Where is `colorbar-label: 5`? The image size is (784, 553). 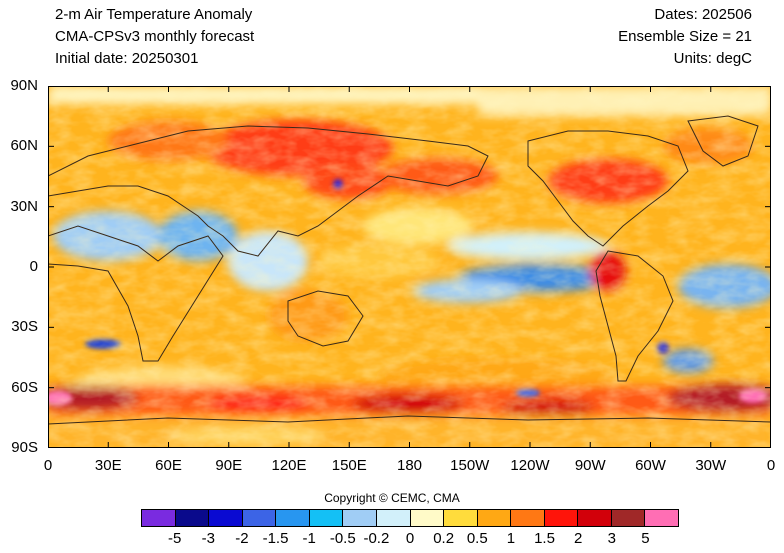
colorbar-label: 5 is located at coordinates (645, 538).